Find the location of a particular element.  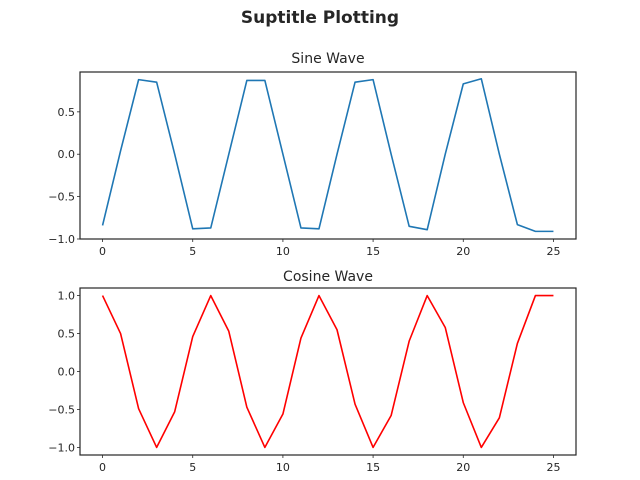

cosine-xtick-label: 5 is located at coordinates (192, 467).